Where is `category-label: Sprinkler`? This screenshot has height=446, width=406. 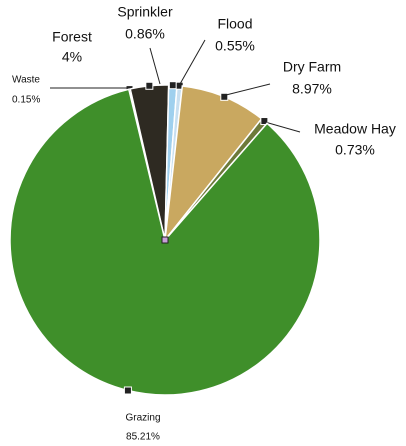
category-label: Sprinkler is located at coordinates (145, 12).